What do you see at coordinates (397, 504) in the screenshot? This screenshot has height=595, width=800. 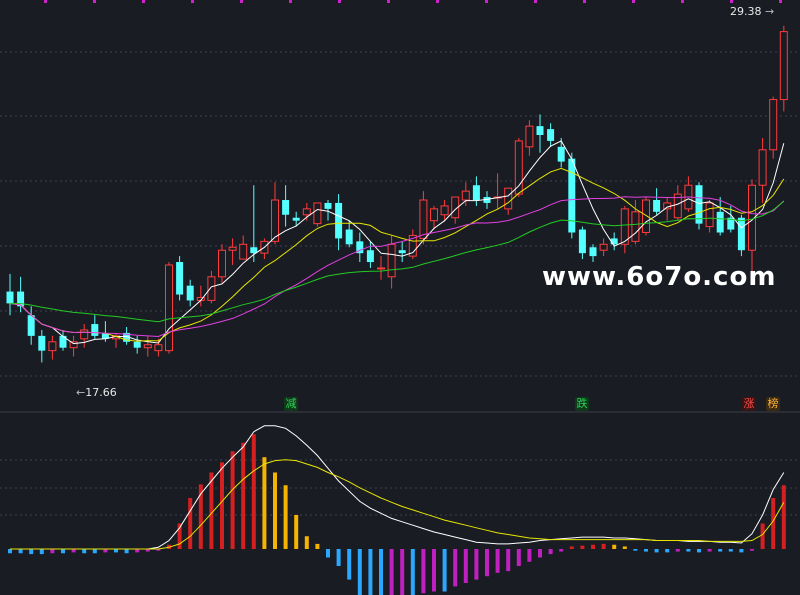 I see `macd-dea-line` at bounding box center [397, 504].